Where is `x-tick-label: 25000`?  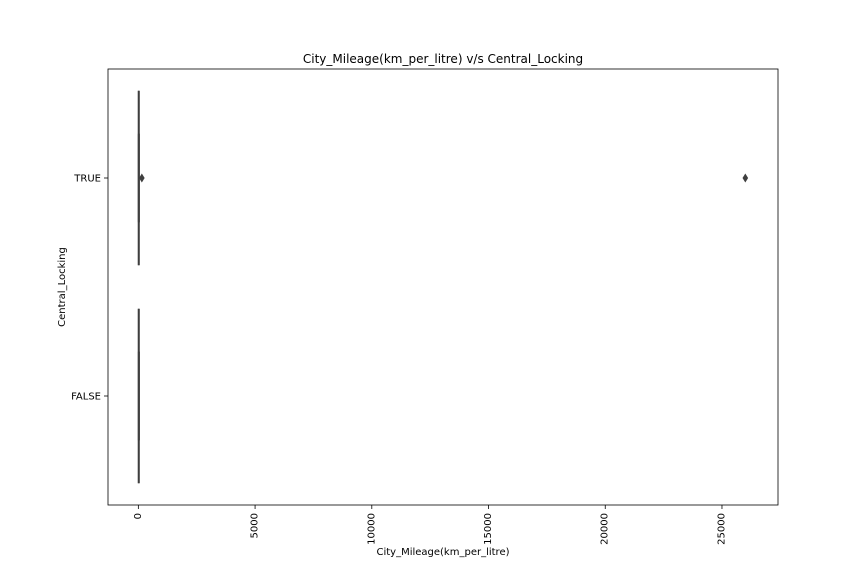 x-tick-label: 25000 is located at coordinates (721, 529).